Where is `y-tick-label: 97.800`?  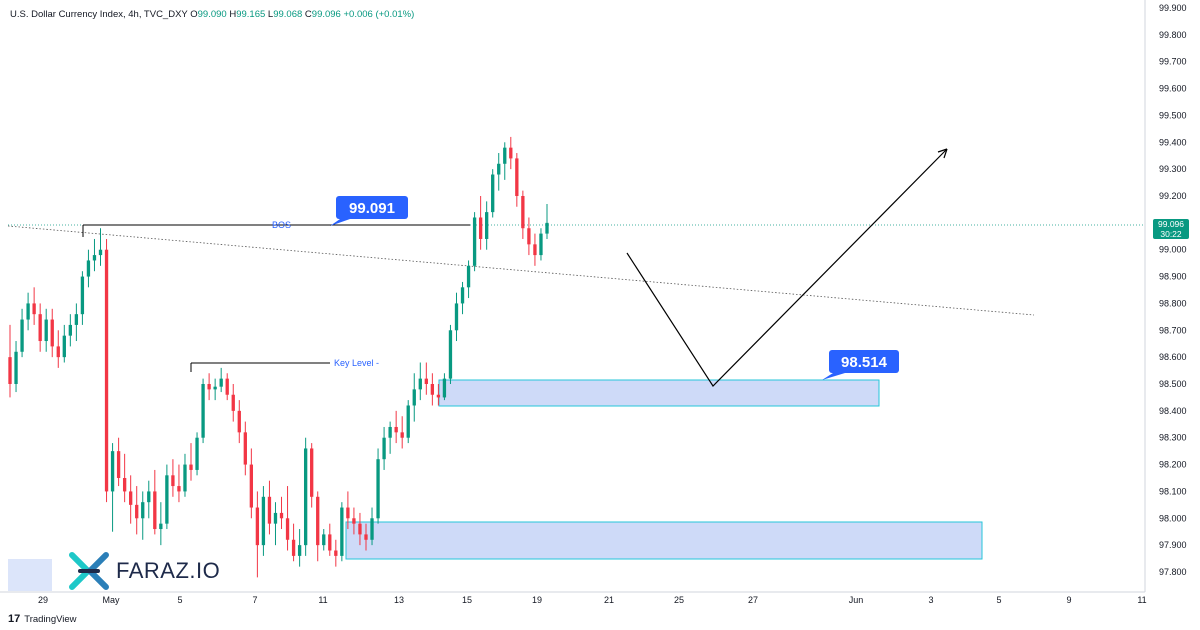 y-tick-label: 97.800 is located at coordinates (1173, 572).